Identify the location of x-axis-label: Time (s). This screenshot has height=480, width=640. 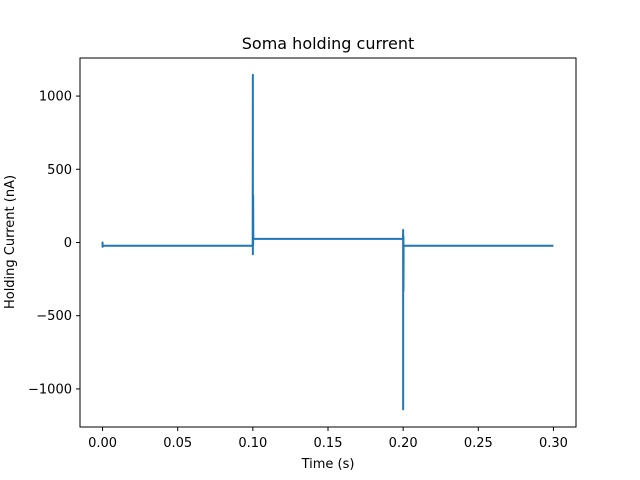
(328, 464).